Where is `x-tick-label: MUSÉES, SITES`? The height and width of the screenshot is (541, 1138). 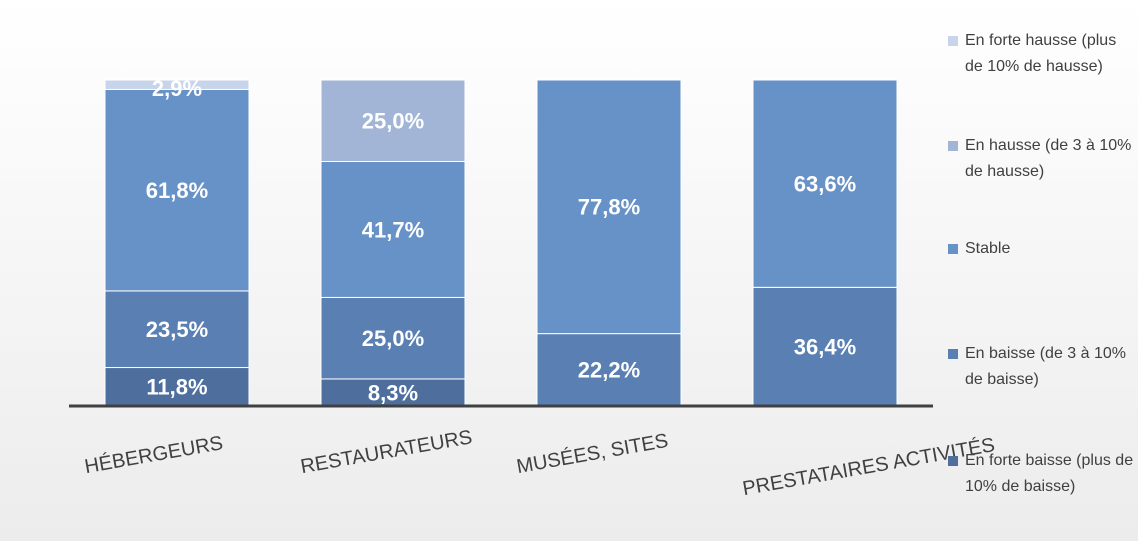
x-tick-label: MUSÉES, SITES is located at coordinates (592, 453).